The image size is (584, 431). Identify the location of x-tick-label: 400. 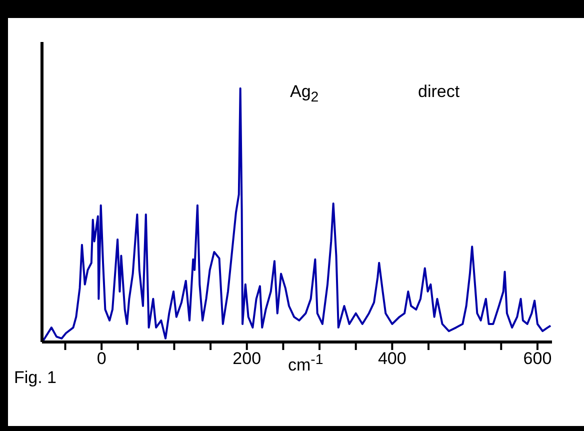
(392, 358).